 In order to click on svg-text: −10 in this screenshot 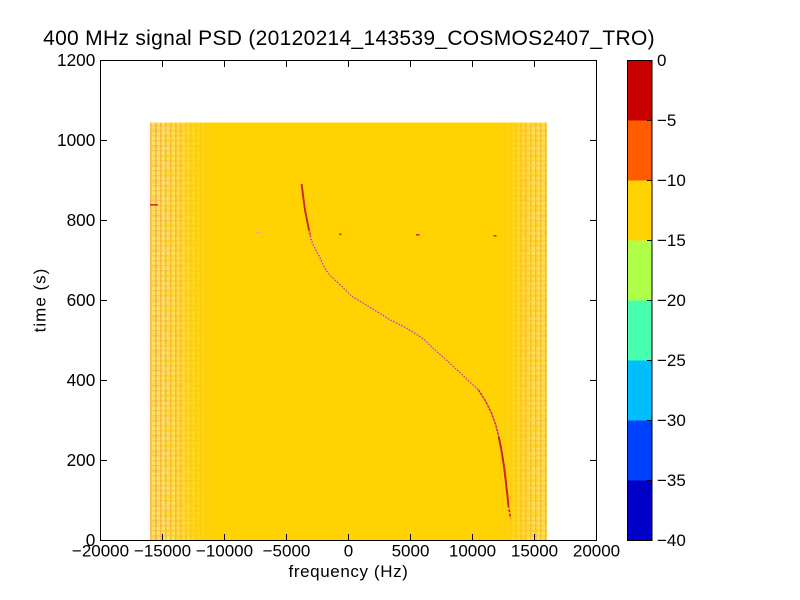, I will do `click(671, 180)`.